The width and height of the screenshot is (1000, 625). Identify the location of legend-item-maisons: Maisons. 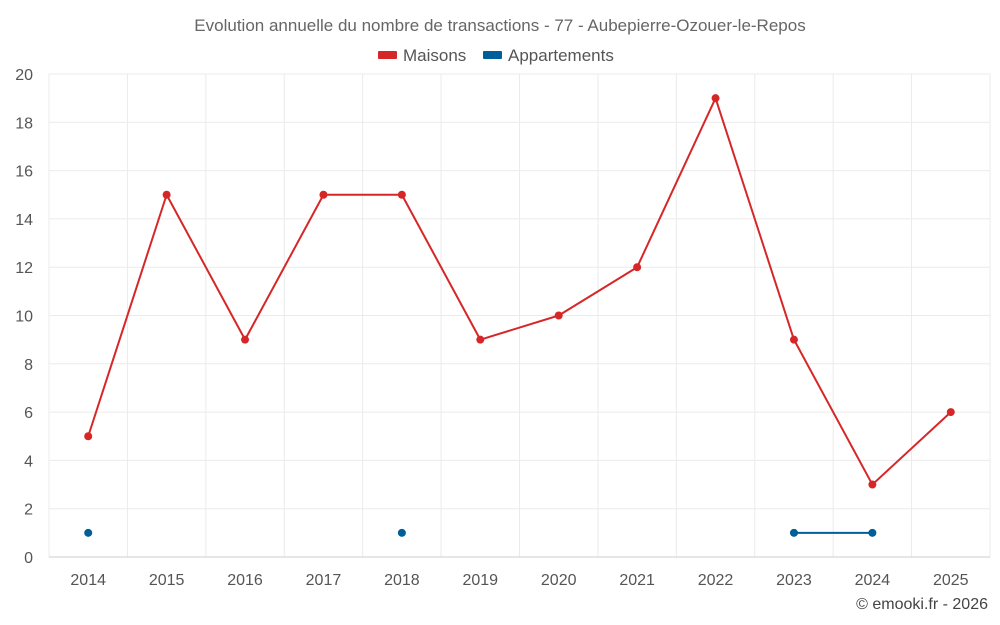
(422, 55).